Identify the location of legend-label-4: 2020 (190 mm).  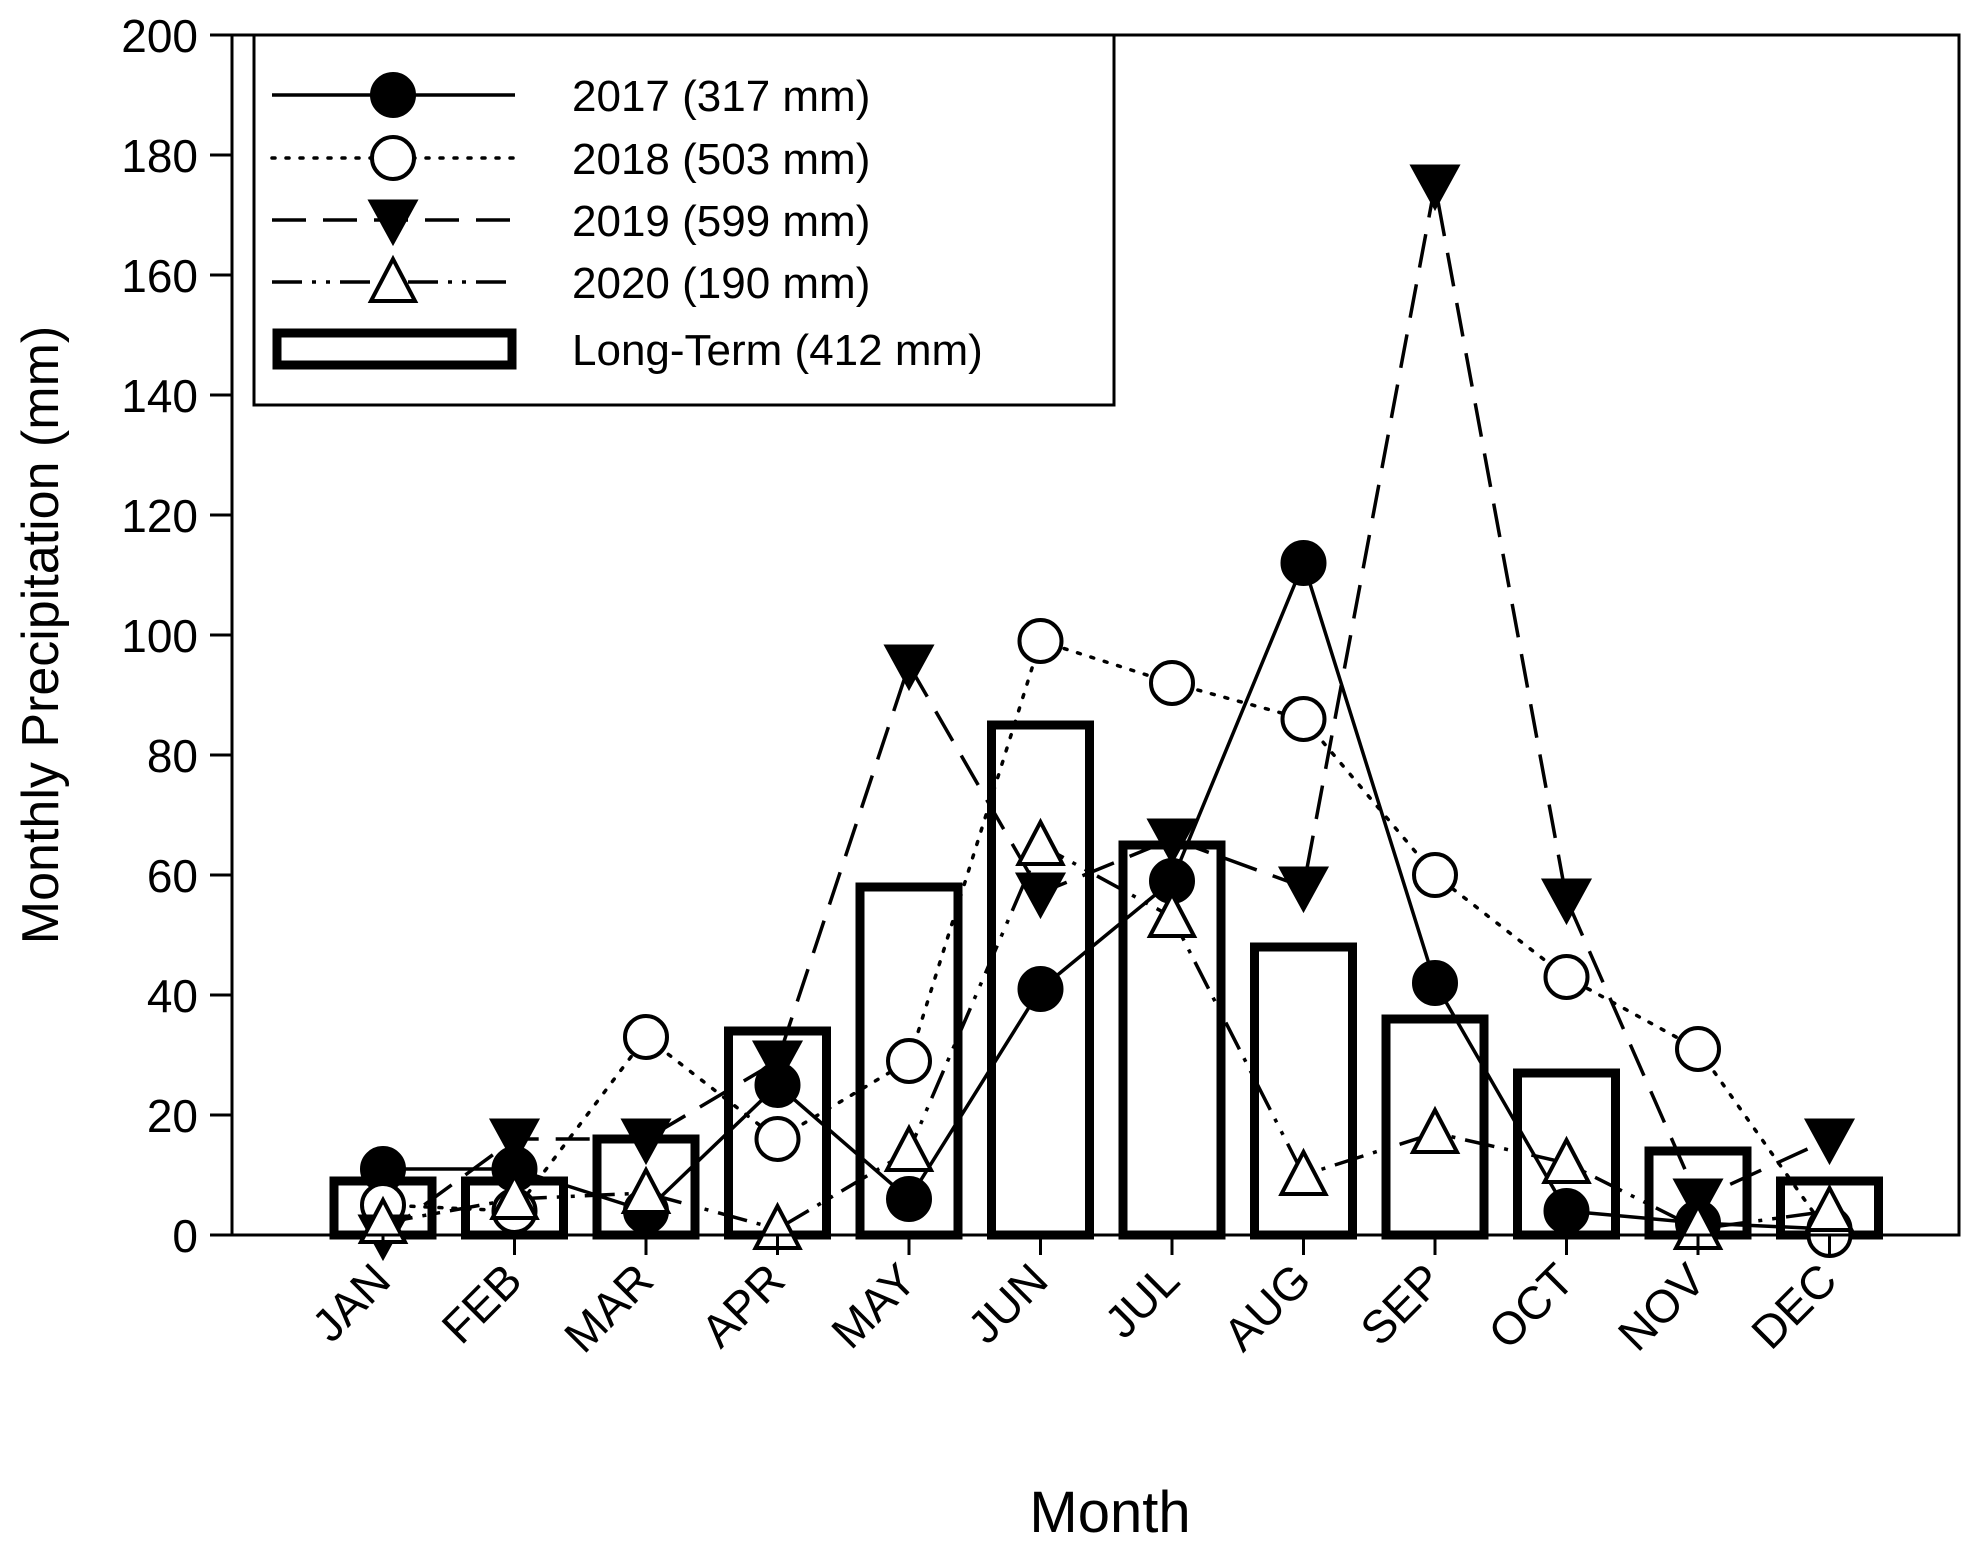
(721, 283).